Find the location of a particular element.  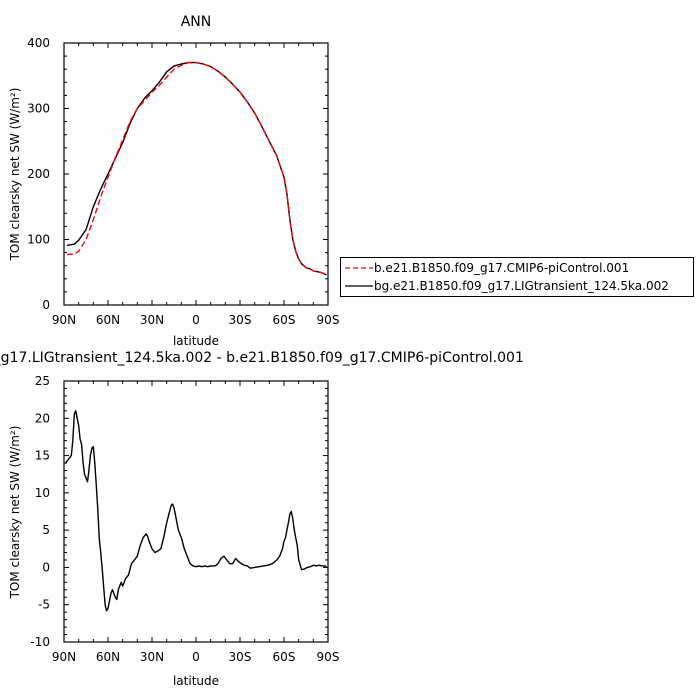

bottom-y-tick-label: 15 is located at coordinates (42, 456).